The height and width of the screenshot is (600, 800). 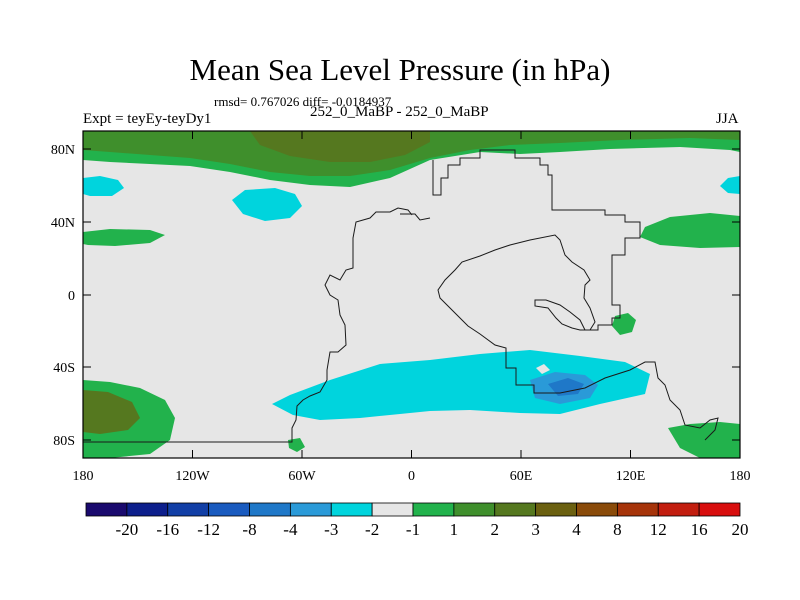 What do you see at coordinates (267, 204) in the screenshot?
I see `neg-patch-atlantic` at bounding box center [267, 204].